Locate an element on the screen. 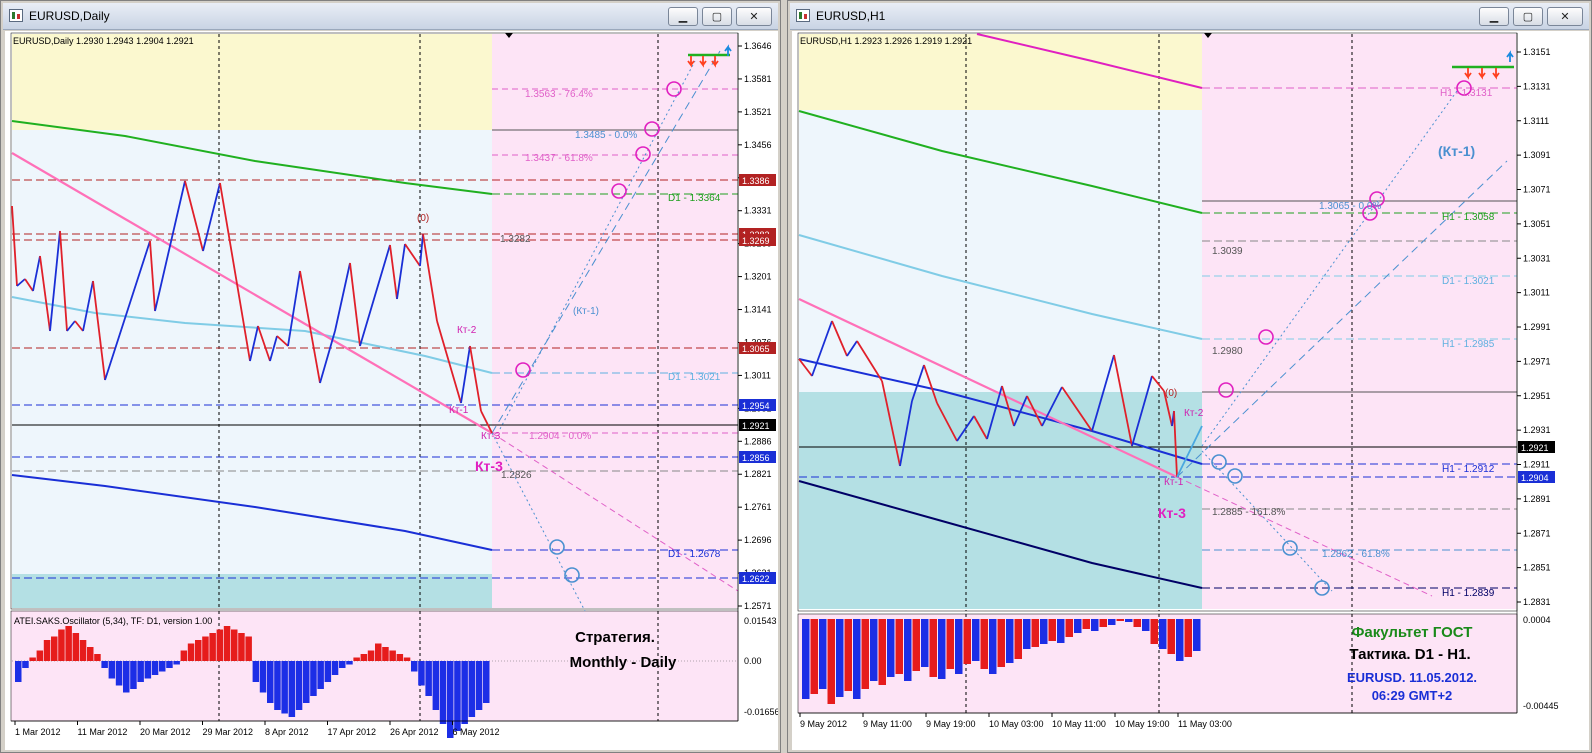 The width and height of the screenshot is (1592, 753). window-titlebar: EURUSD,Daily ▁ ▢ ✕ is located at coordinates (390, 16).